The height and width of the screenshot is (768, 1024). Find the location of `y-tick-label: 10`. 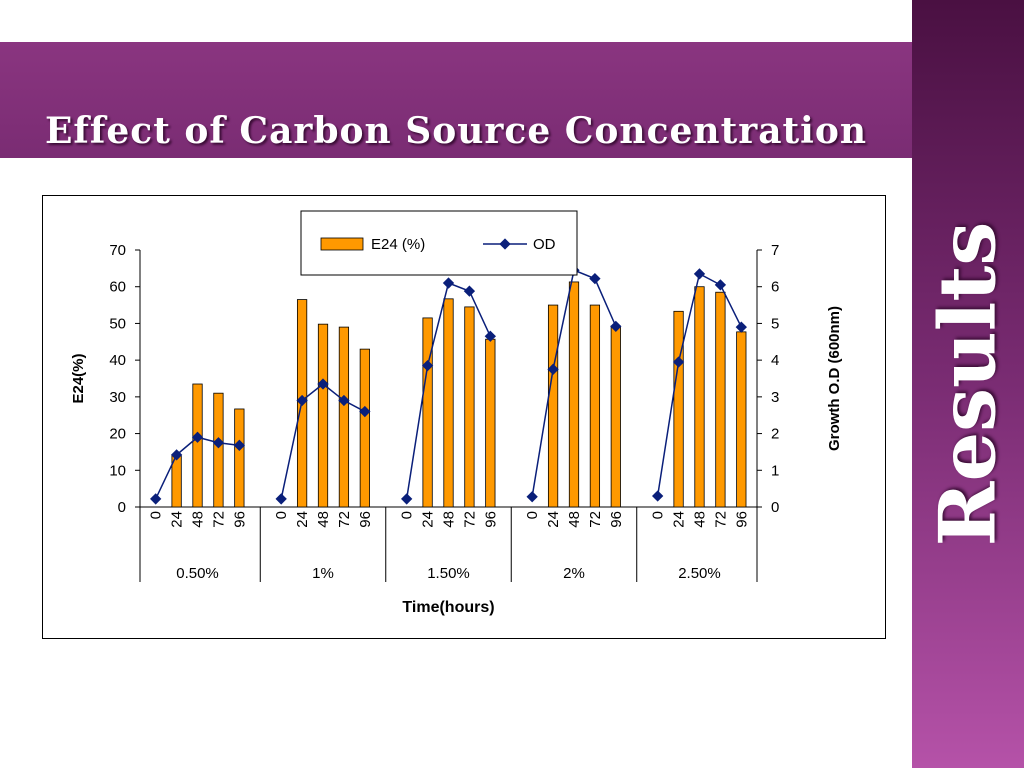

y-tick-label: 10 is located at coordinates (117, 470).